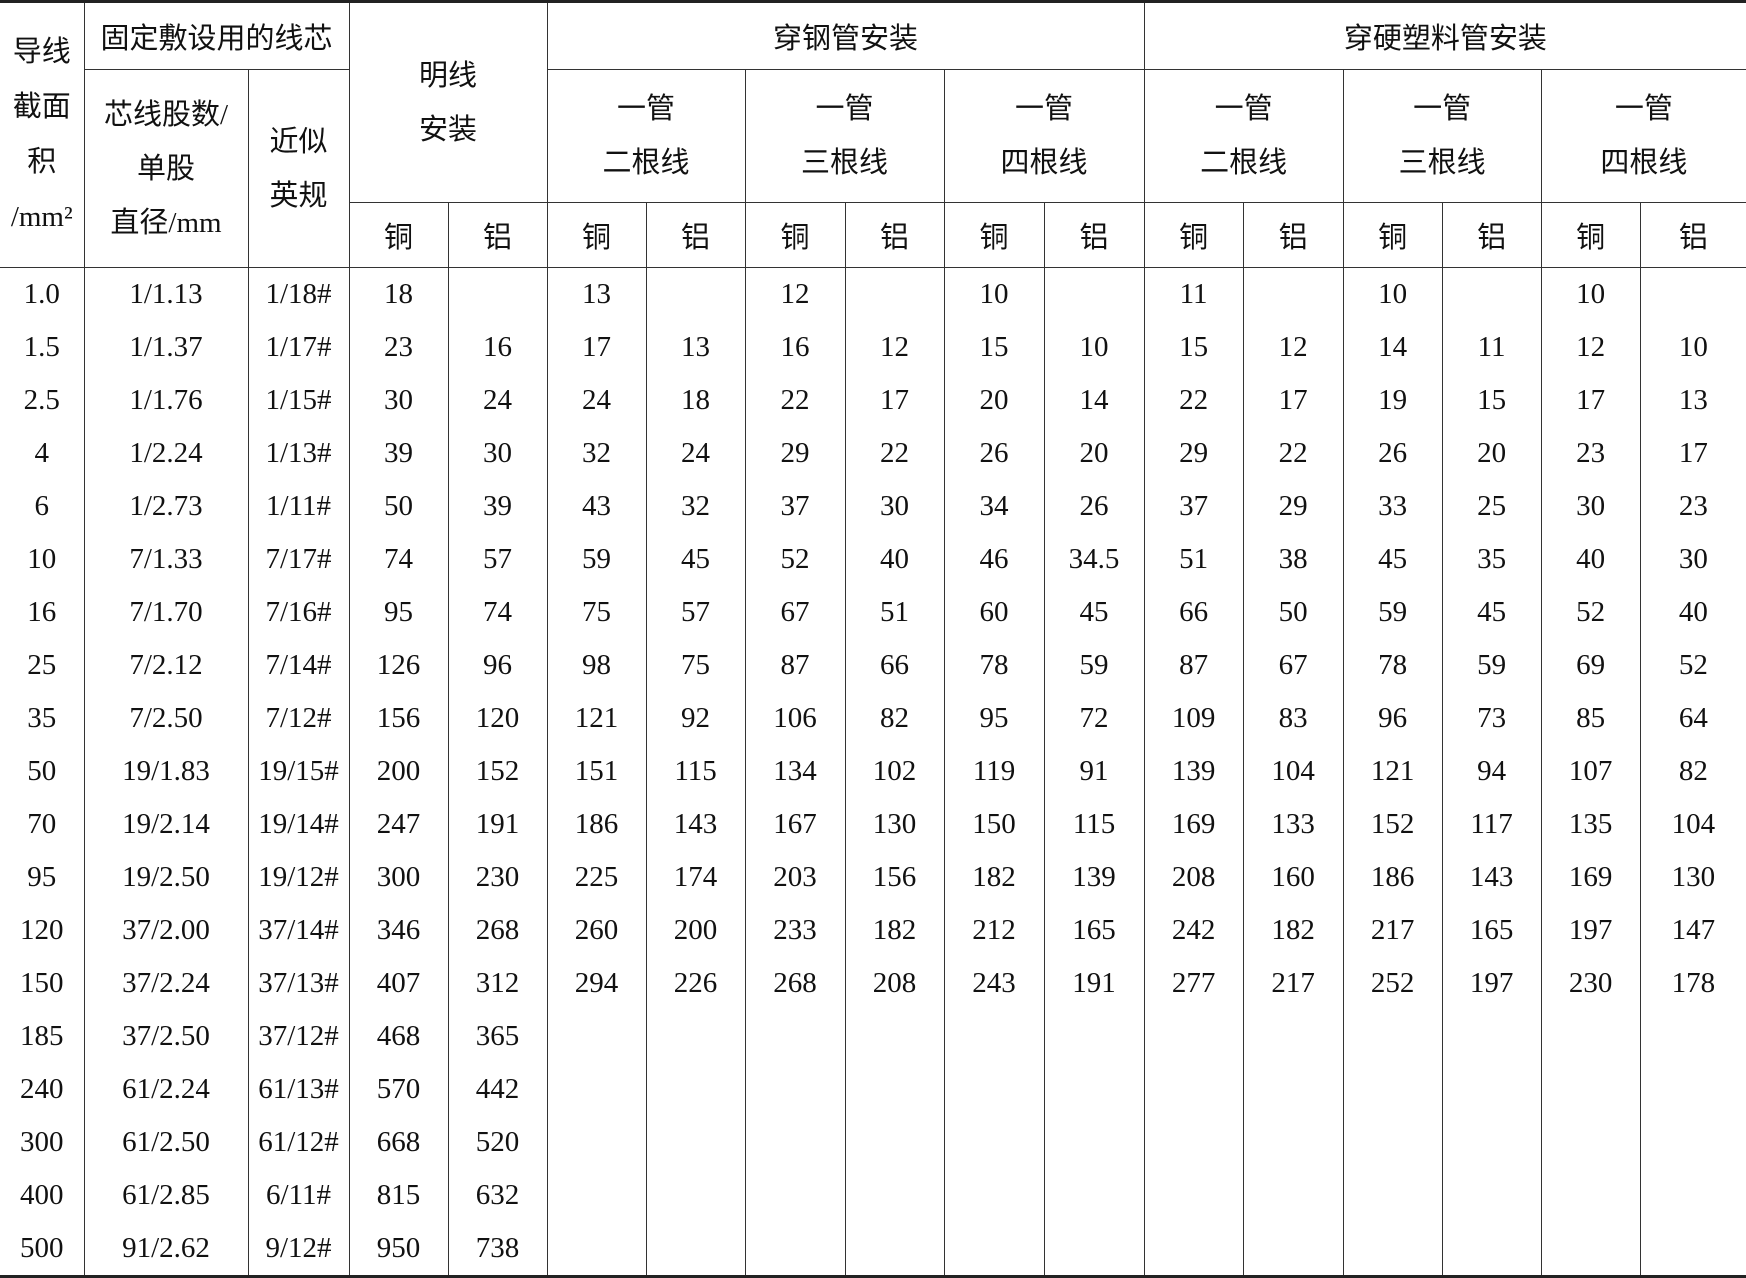  I want to click on table-cell: 1.0, so click(42, 294).